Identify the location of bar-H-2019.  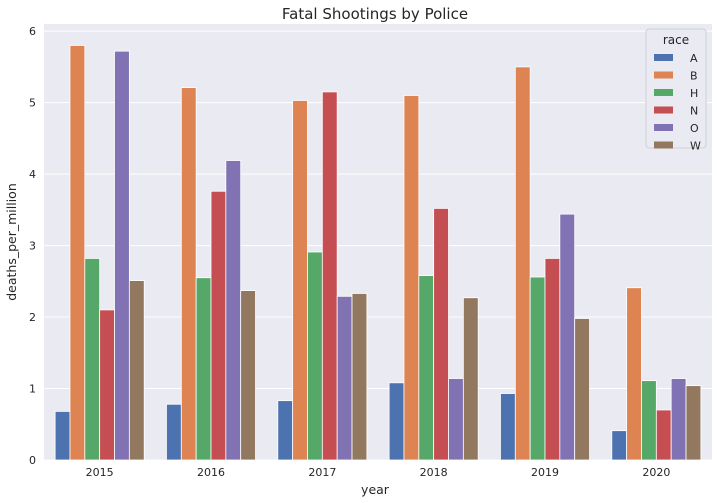
(537, 368).